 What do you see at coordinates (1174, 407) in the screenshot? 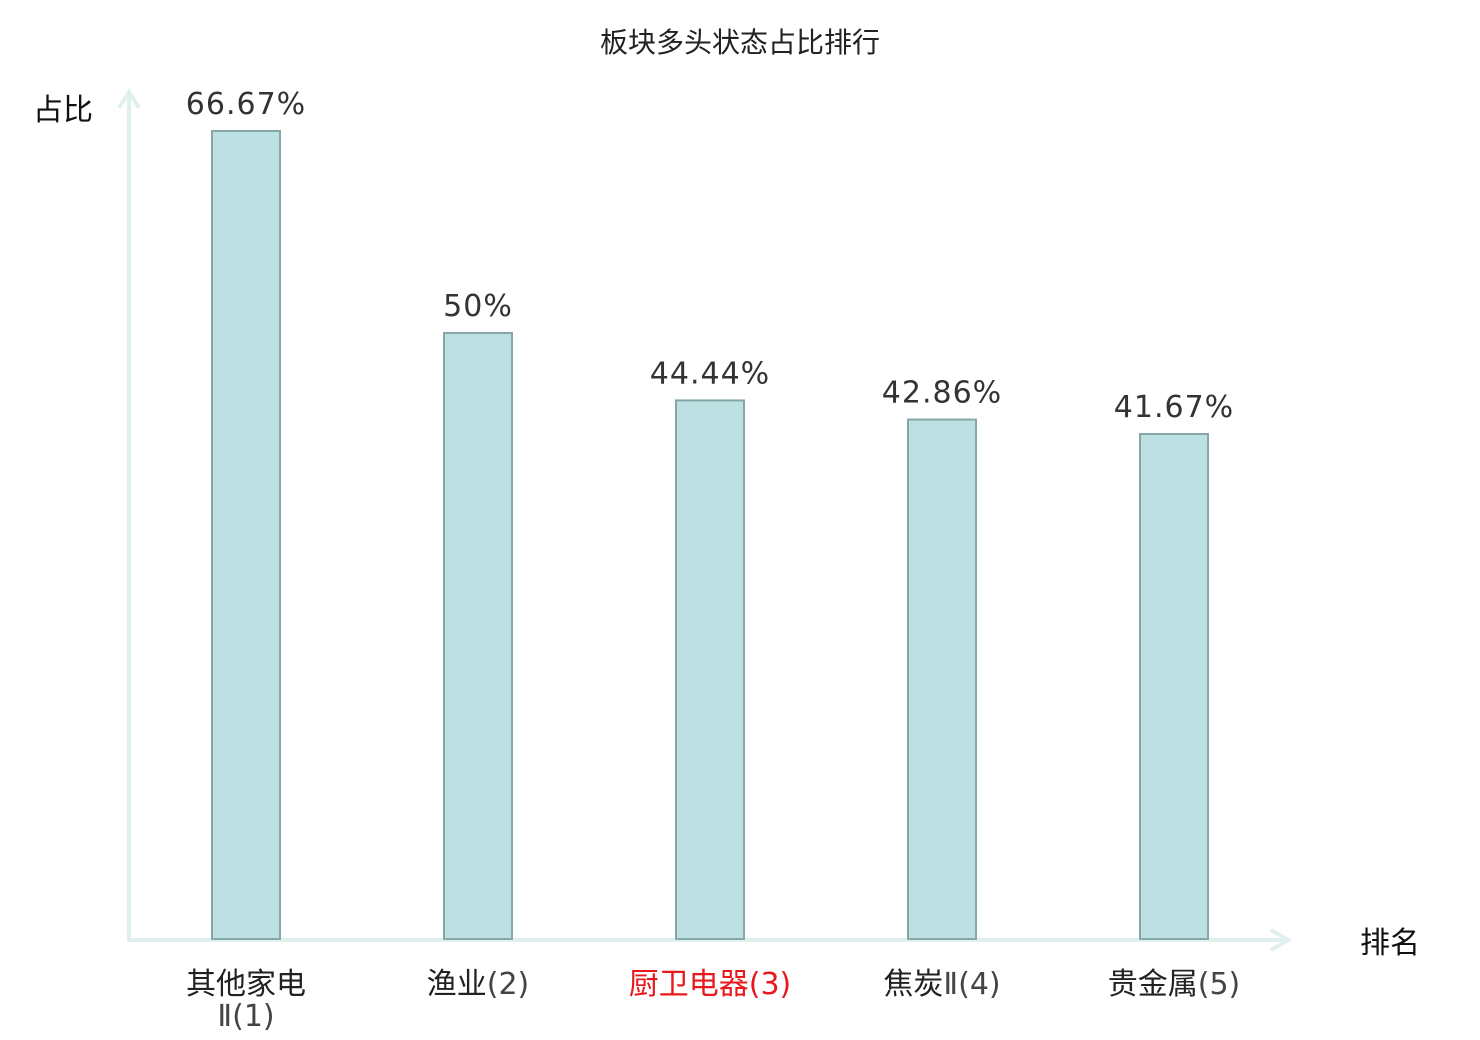
I see `value-label-5: 41.67%` at bounding box center [1174, 407].